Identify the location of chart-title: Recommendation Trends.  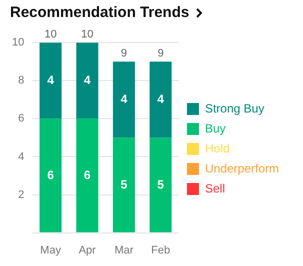
(100, 12).